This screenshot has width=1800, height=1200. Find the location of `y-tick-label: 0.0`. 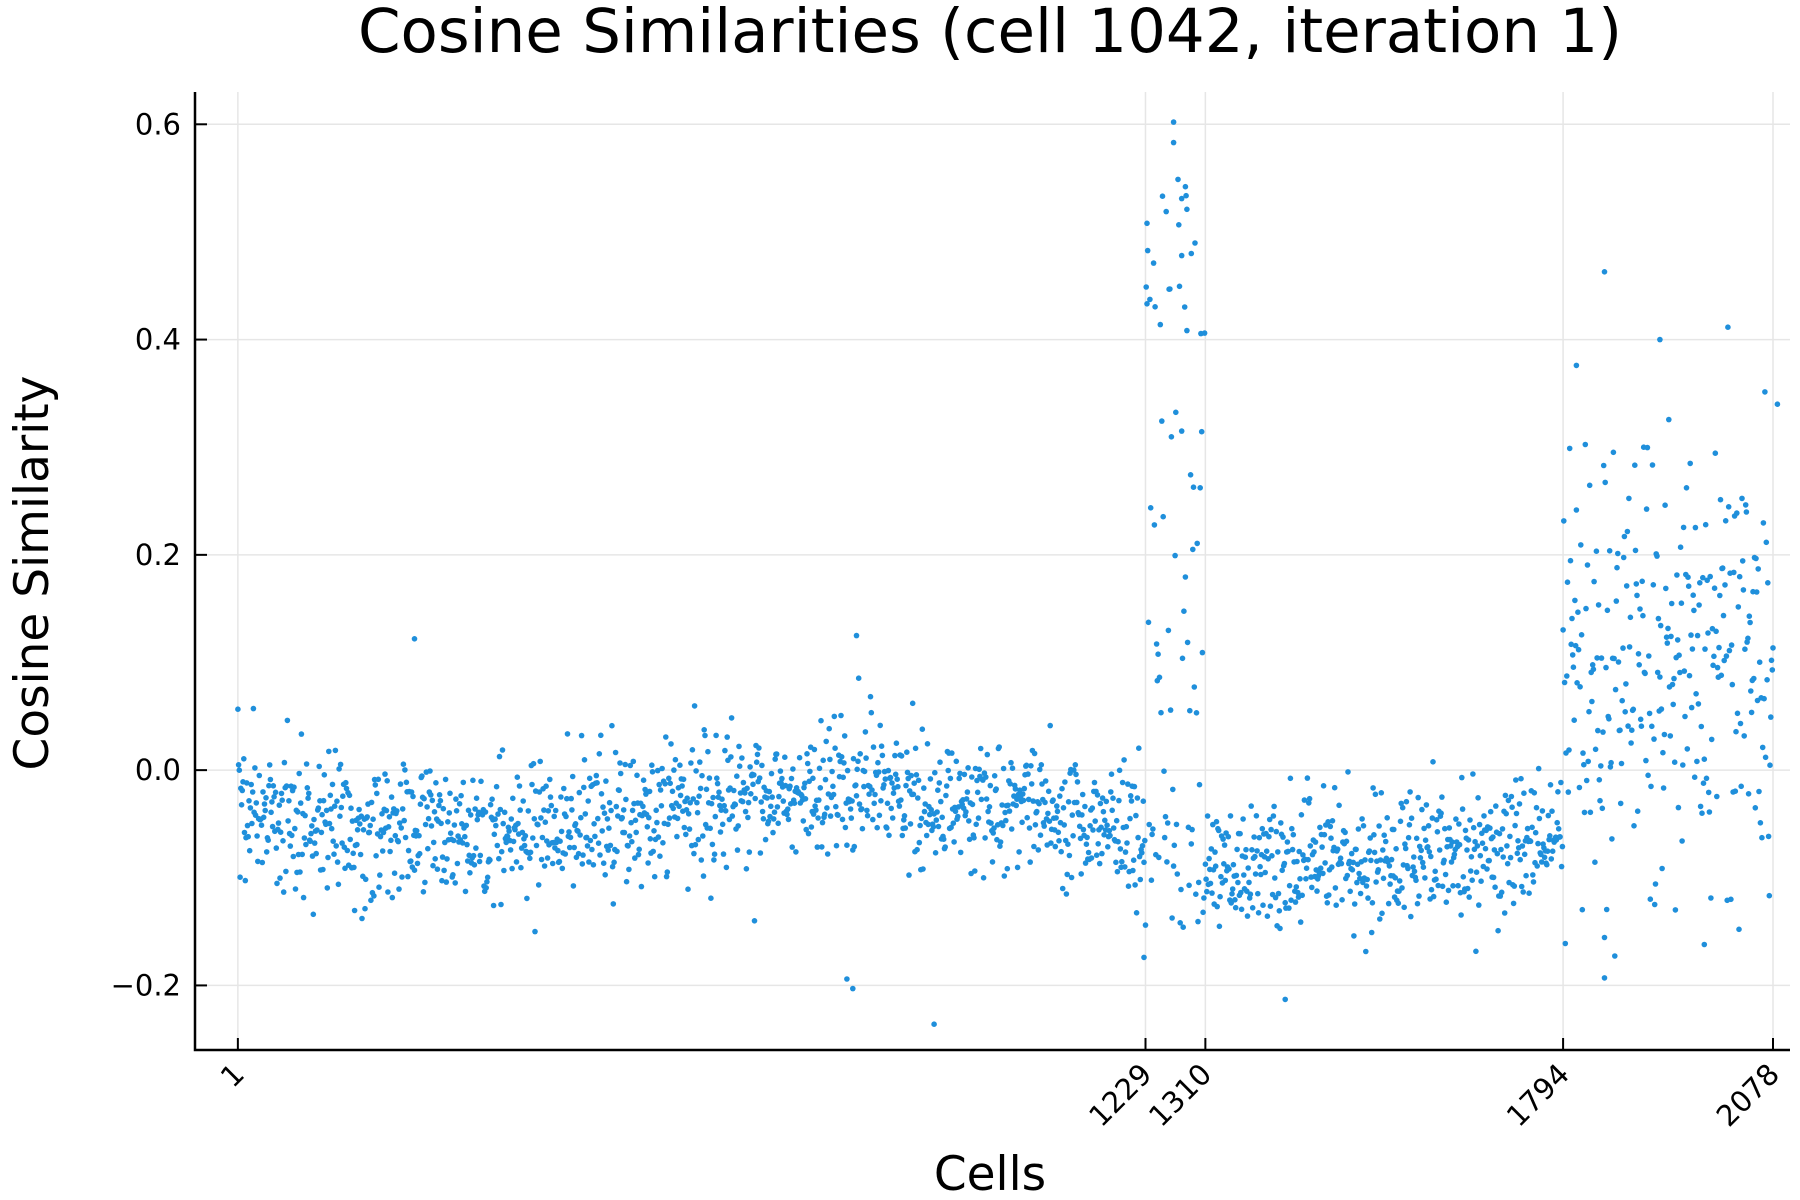

y-tick-label: 0.0 is located at coordinates (158, 770).